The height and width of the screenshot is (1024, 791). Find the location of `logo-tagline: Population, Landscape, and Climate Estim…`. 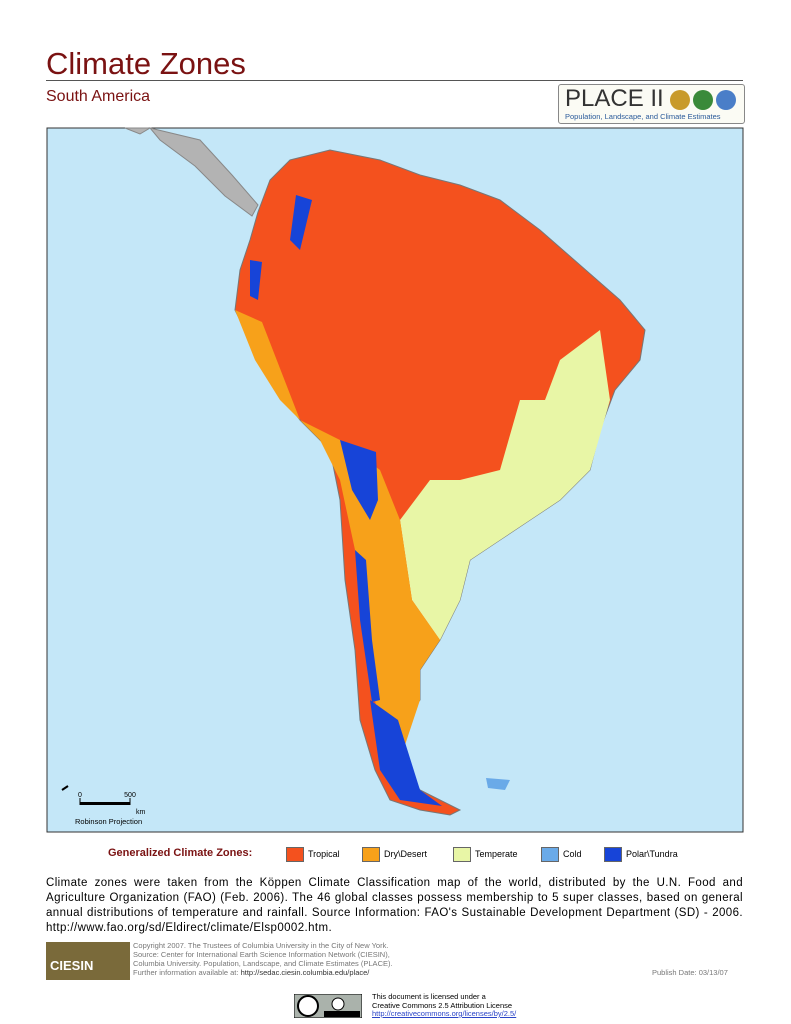

logo-tagline: Population, Landscape, and Climate Estim… is located at coordinates (643, 116).